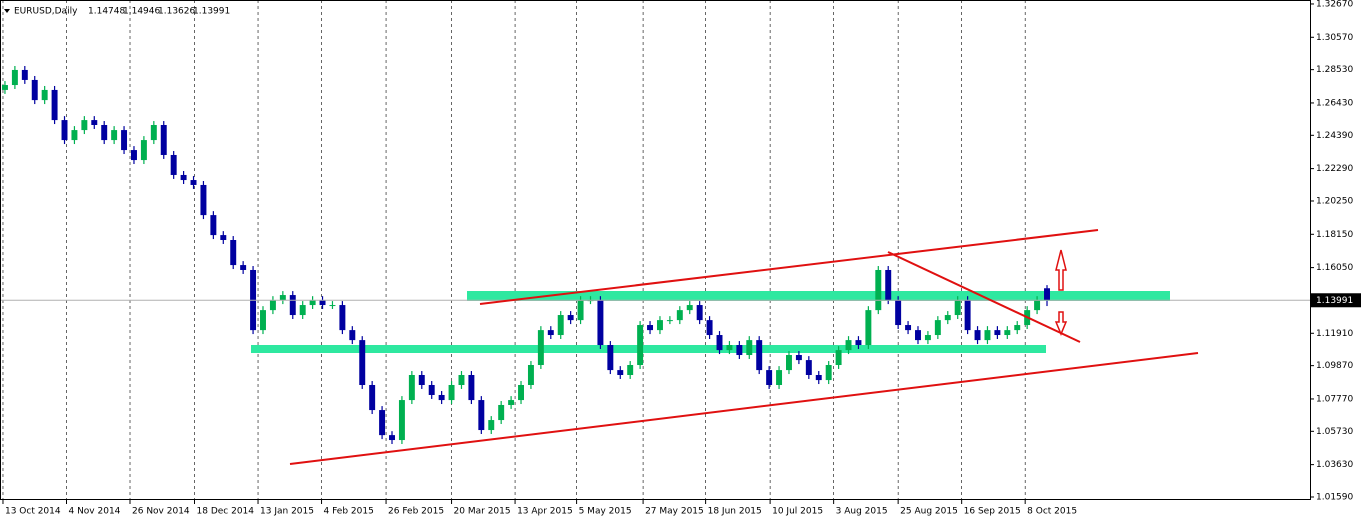  What do you see at coordinates (141, 12) in the screenshot?
I see `high-value: 1.14946` at bounding box center [141, 12].